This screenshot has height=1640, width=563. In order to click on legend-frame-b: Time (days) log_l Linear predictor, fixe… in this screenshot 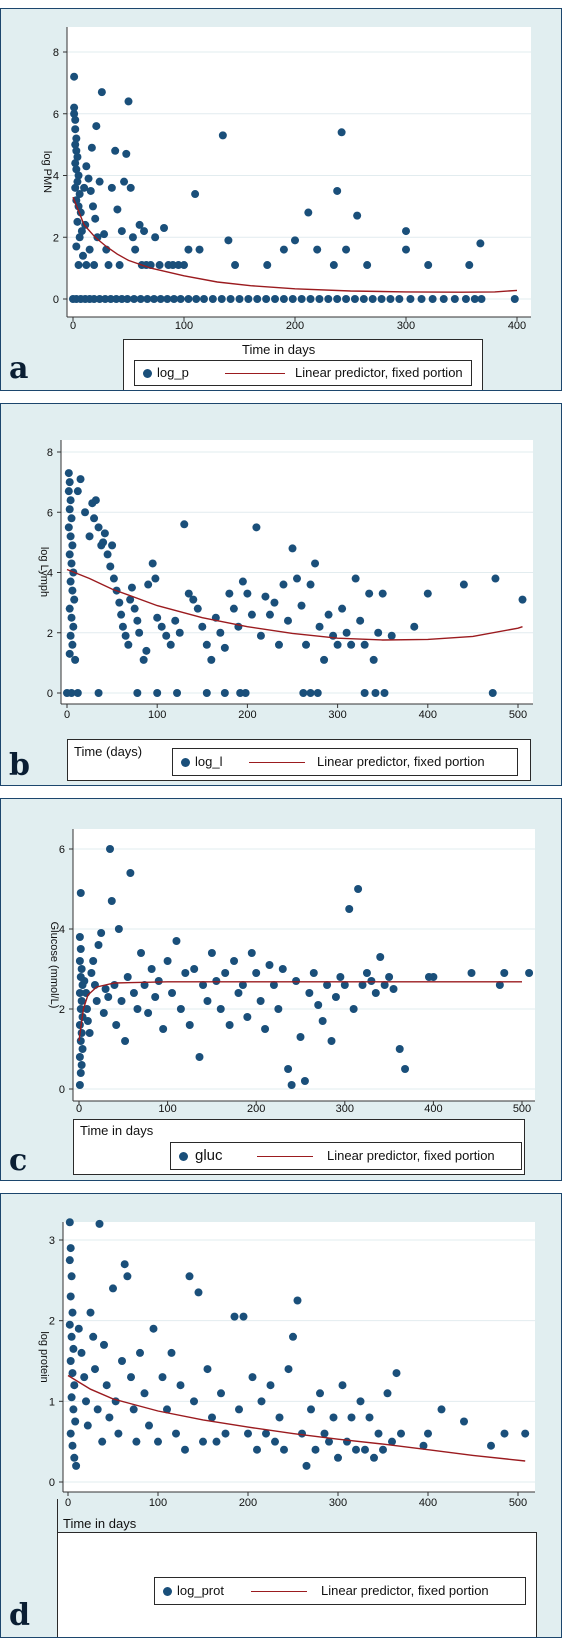, I will do `click(299, 760)`.